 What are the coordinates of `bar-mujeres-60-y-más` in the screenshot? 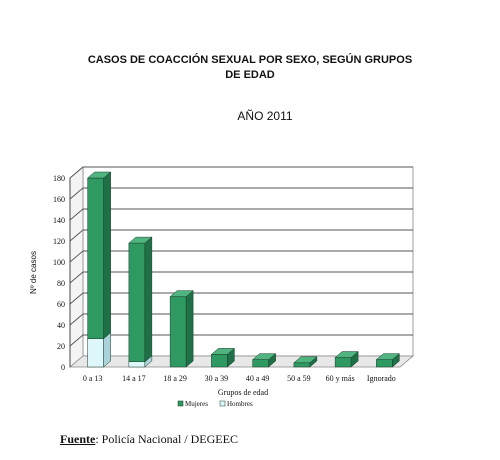 It's located at (343, 362).